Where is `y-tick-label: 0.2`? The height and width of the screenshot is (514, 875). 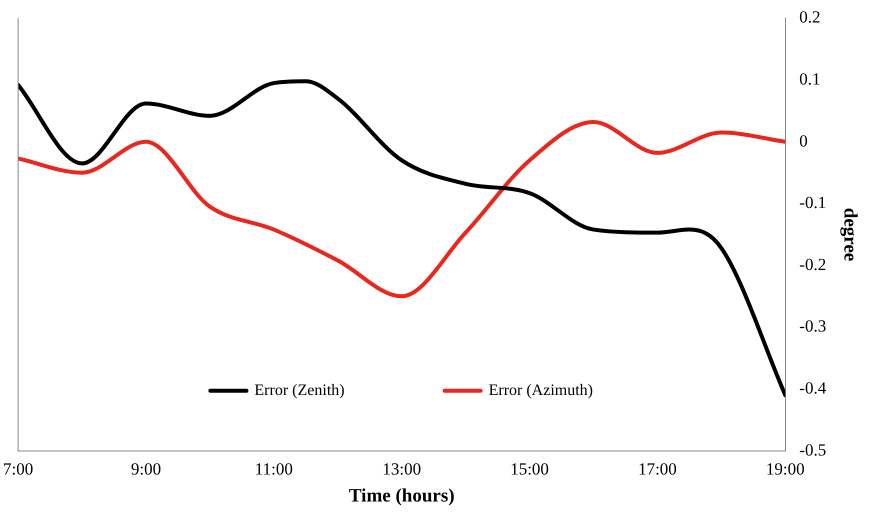
y-tick-label: 0.2 is located at coordinates (810, 17).